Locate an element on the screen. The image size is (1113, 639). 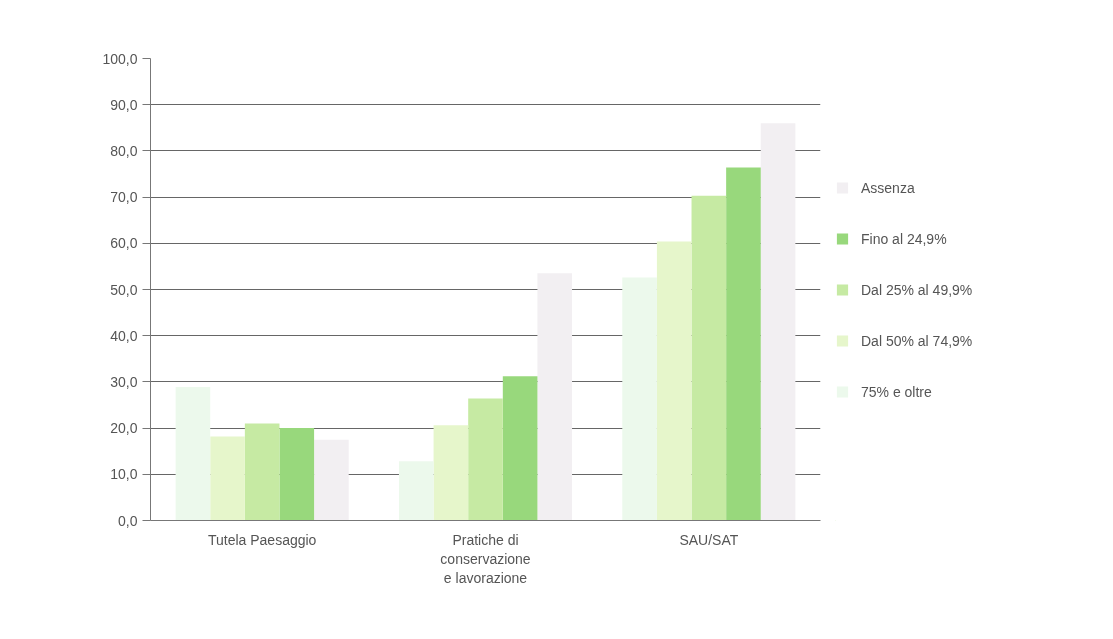
legend-label: 75% e oltre is located at coordinates (896, 391).